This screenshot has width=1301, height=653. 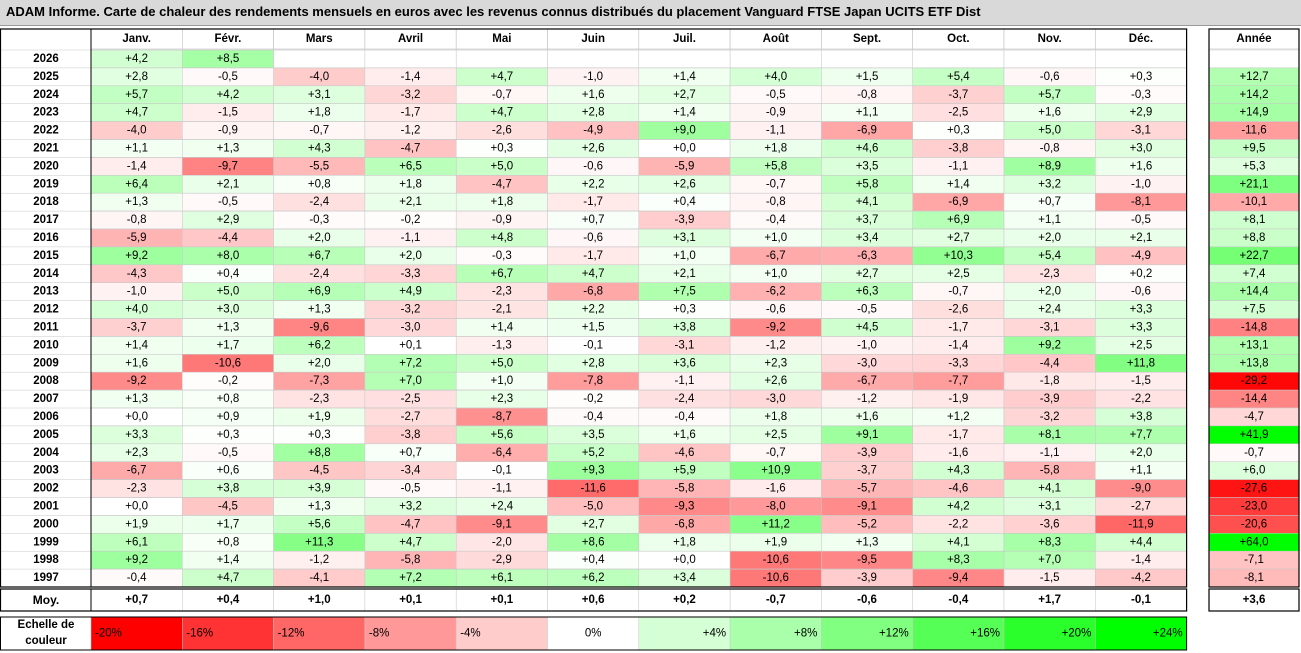 I want to click on heat-cell-value: +7,0, so click(x=410, y=381).